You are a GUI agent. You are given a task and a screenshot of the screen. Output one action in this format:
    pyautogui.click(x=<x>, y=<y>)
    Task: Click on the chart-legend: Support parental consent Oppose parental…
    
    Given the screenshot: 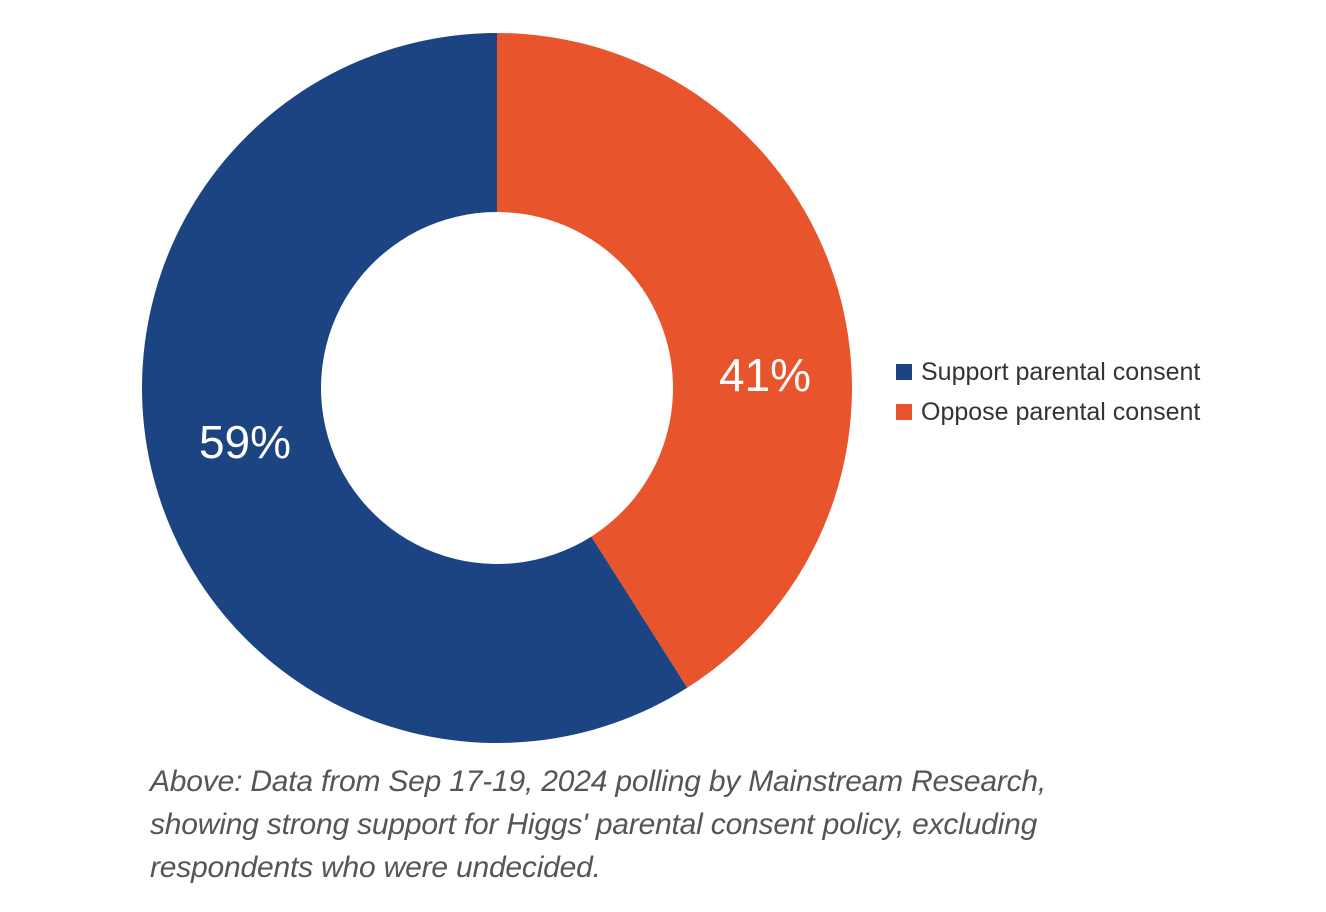 What is the action you would take?
    pyautogui.click(x=1048, y=392)
    